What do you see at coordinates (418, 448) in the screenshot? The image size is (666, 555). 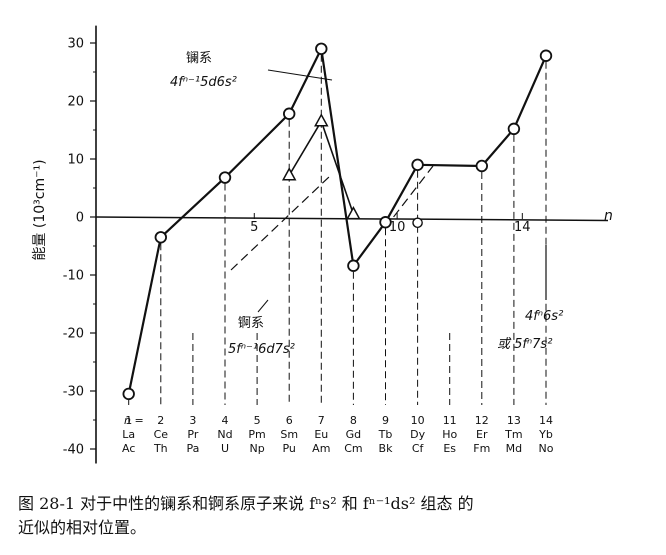 I see `actinide-element-10: Cf` at bounding box center [418, 448].